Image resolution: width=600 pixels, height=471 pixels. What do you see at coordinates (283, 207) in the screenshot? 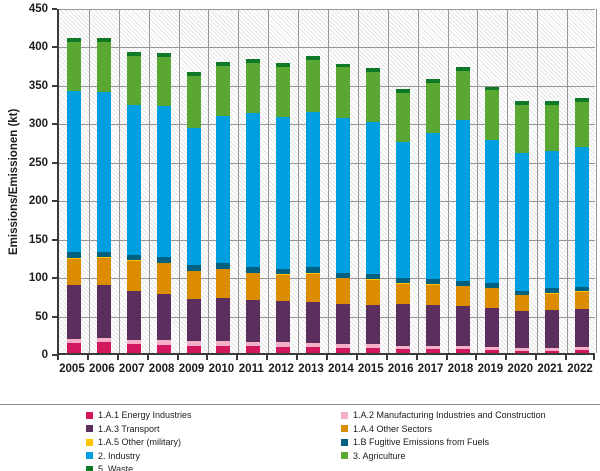
I see `bar-2012` at bounding box center [283, 207].